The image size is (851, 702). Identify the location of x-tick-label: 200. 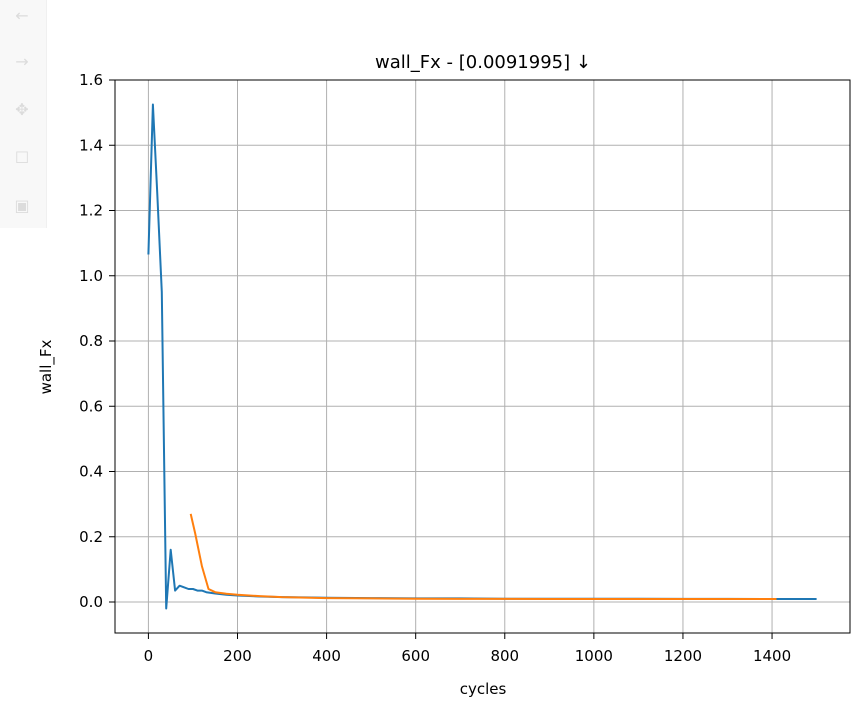
(237, 656).